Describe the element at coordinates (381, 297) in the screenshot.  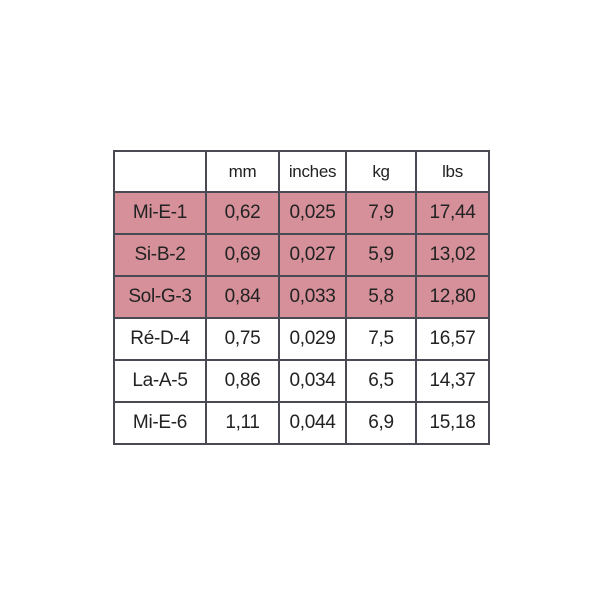
I see `table-cell: 5,8` at that location.